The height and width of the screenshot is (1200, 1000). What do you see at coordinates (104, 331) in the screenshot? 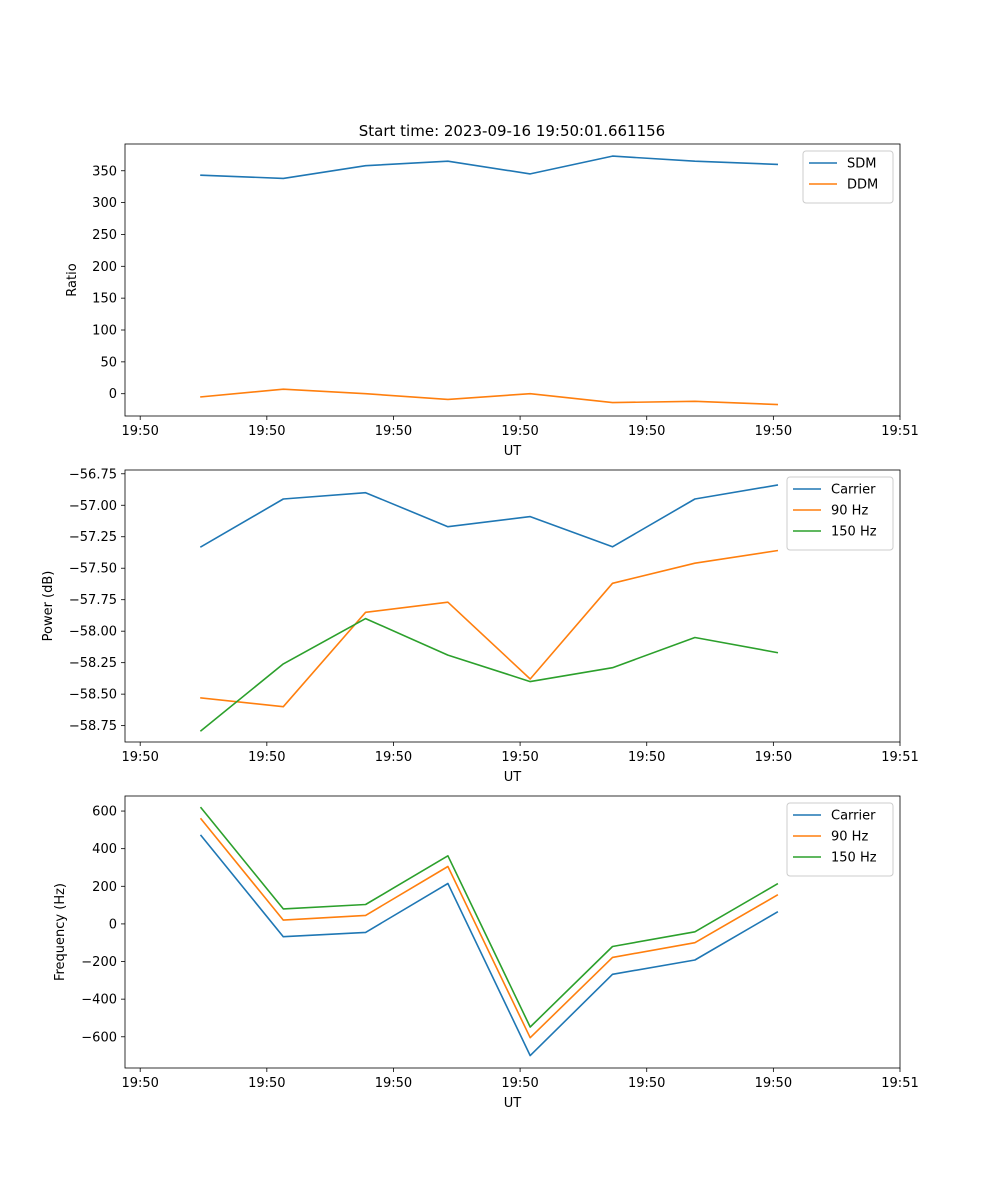
I see `y-tick-label: 100` at bounding box center [104, 331].